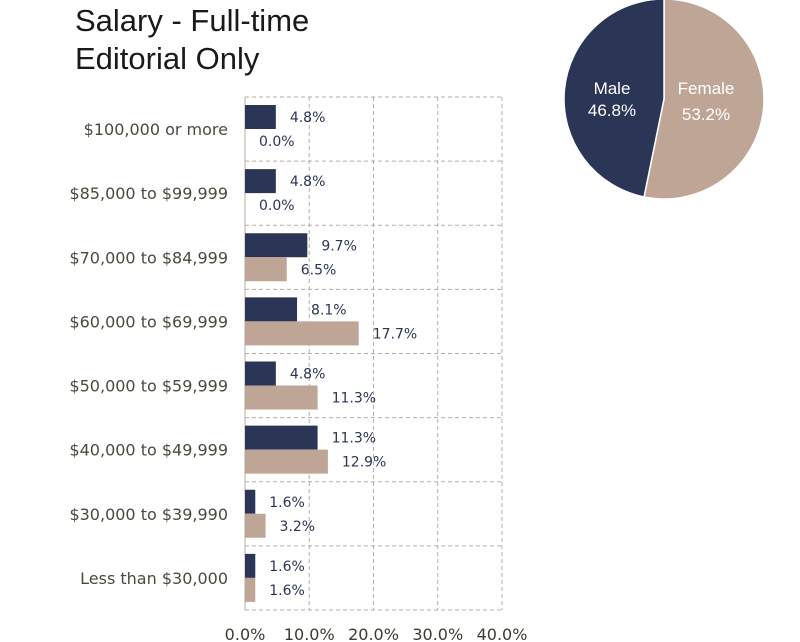 This screenshot has width=800, height=642. What do you see at coordinates (287, 591) in the screenshot?
I see `female-value-label: 1.6%` at bounding box center [287, 591].